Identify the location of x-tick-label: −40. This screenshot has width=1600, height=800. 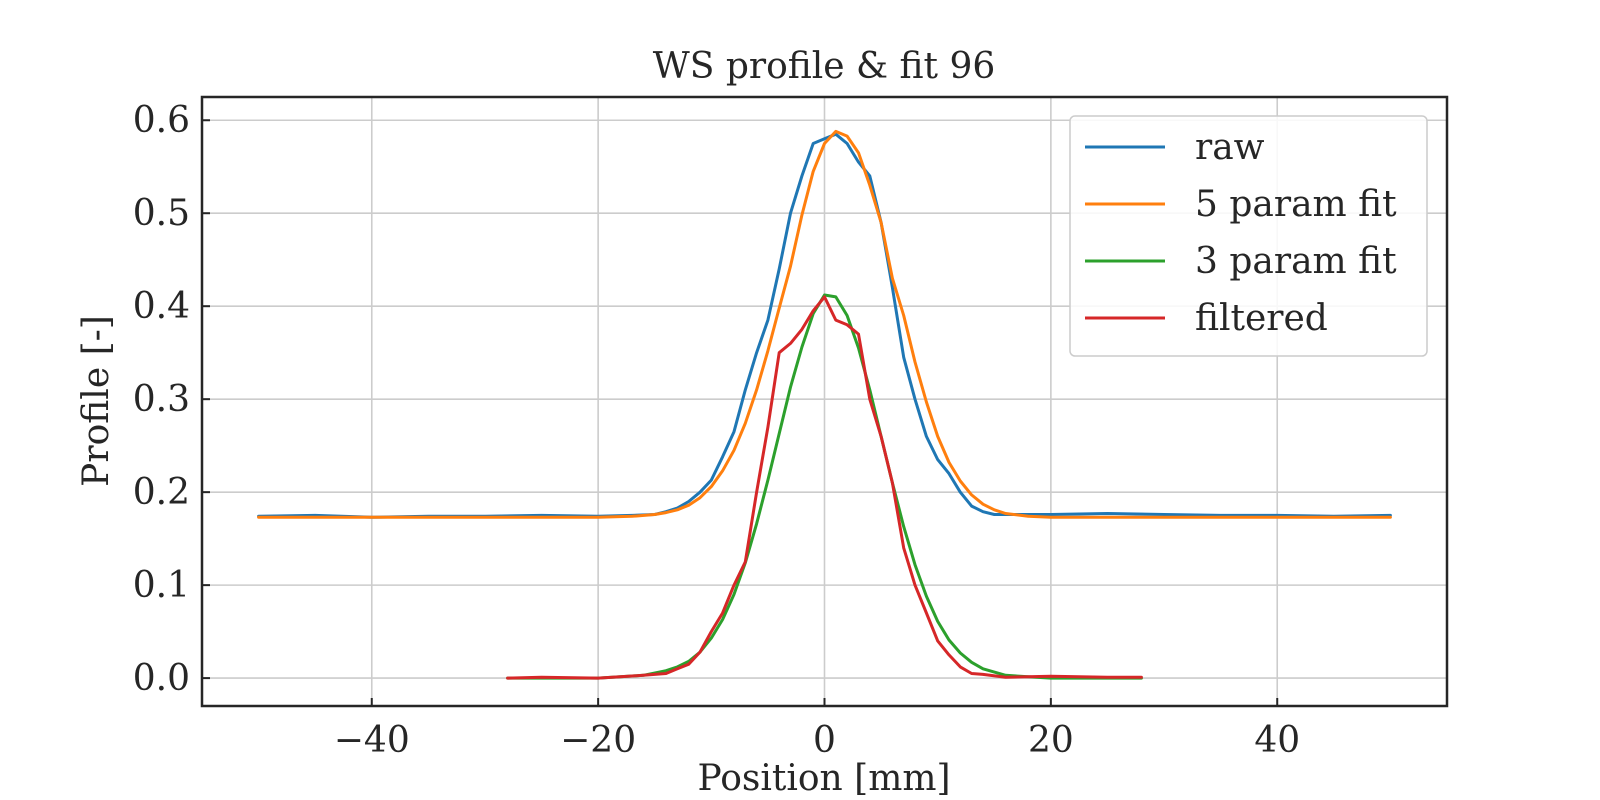
(372, 740).